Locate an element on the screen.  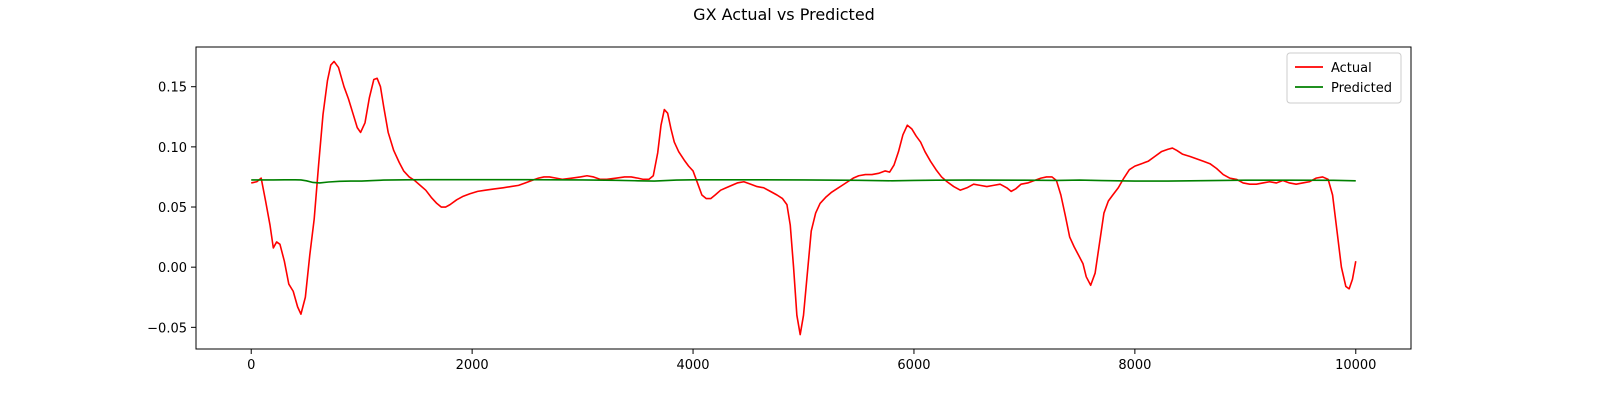
x-tick-label: 2000 is located at coordinates (472, 365).